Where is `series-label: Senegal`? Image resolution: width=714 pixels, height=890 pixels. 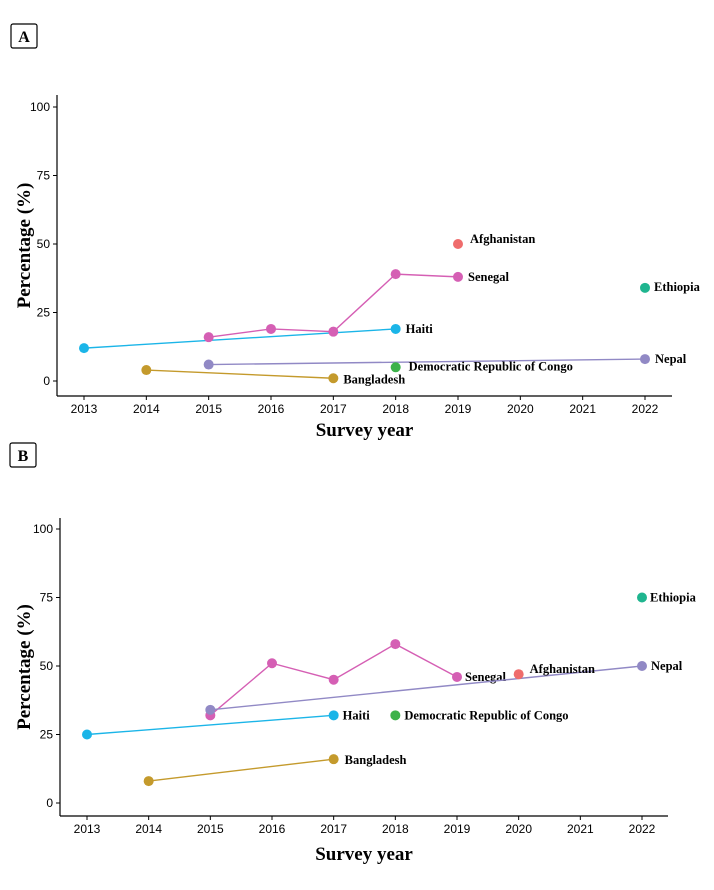 series-label: Senegal is located at coordinates (489, 277).